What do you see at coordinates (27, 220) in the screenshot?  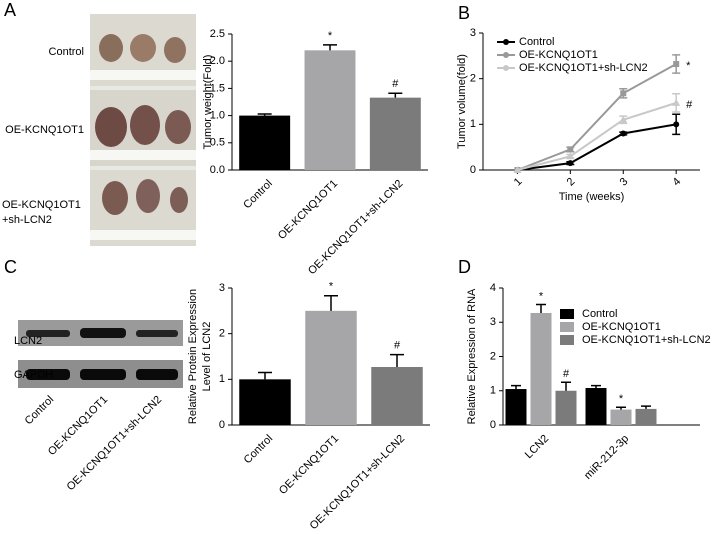 I see `photo-label: +sh-LCN2` at bounding box center [27, 220].